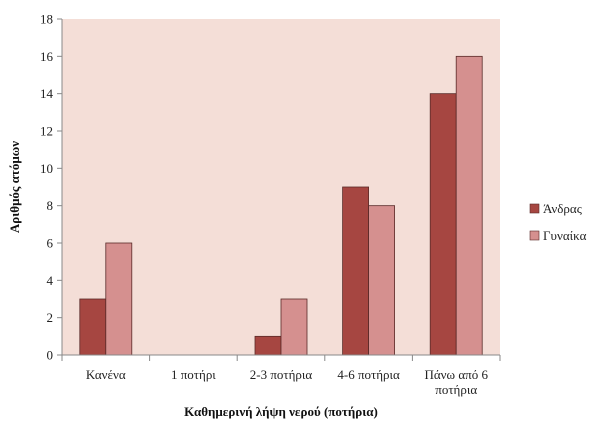 The width and height of the screenshot is (597, 426). What do you see at coordinates (368, 374) in the screenshot?
I see `x-tick-label: 4-6 ποτήρια` at bounding box center [368, 374].